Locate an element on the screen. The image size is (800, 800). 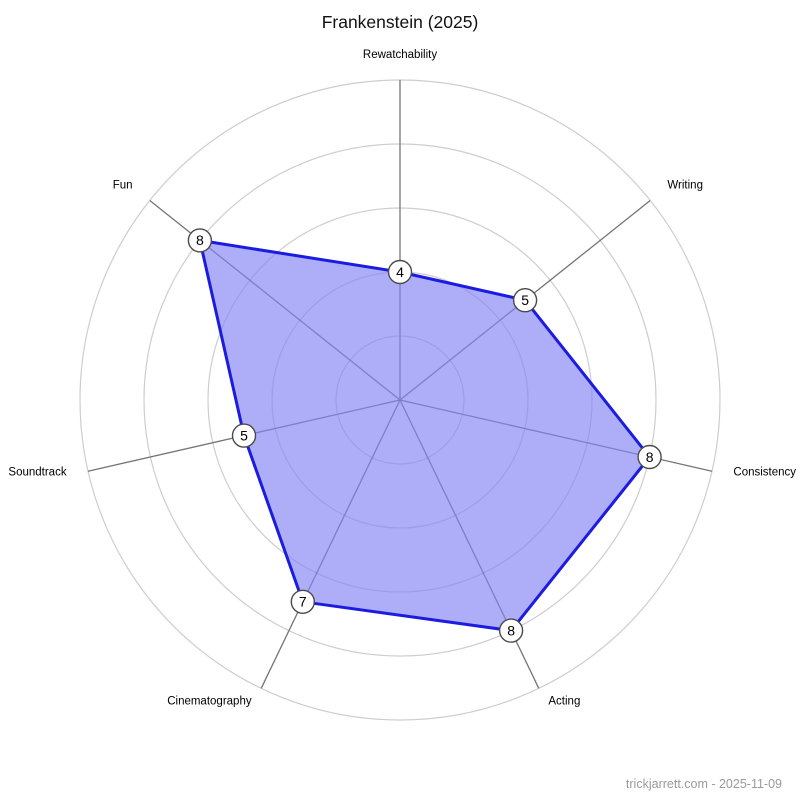
axis-label: Writing is located at coordinates (685, 185).